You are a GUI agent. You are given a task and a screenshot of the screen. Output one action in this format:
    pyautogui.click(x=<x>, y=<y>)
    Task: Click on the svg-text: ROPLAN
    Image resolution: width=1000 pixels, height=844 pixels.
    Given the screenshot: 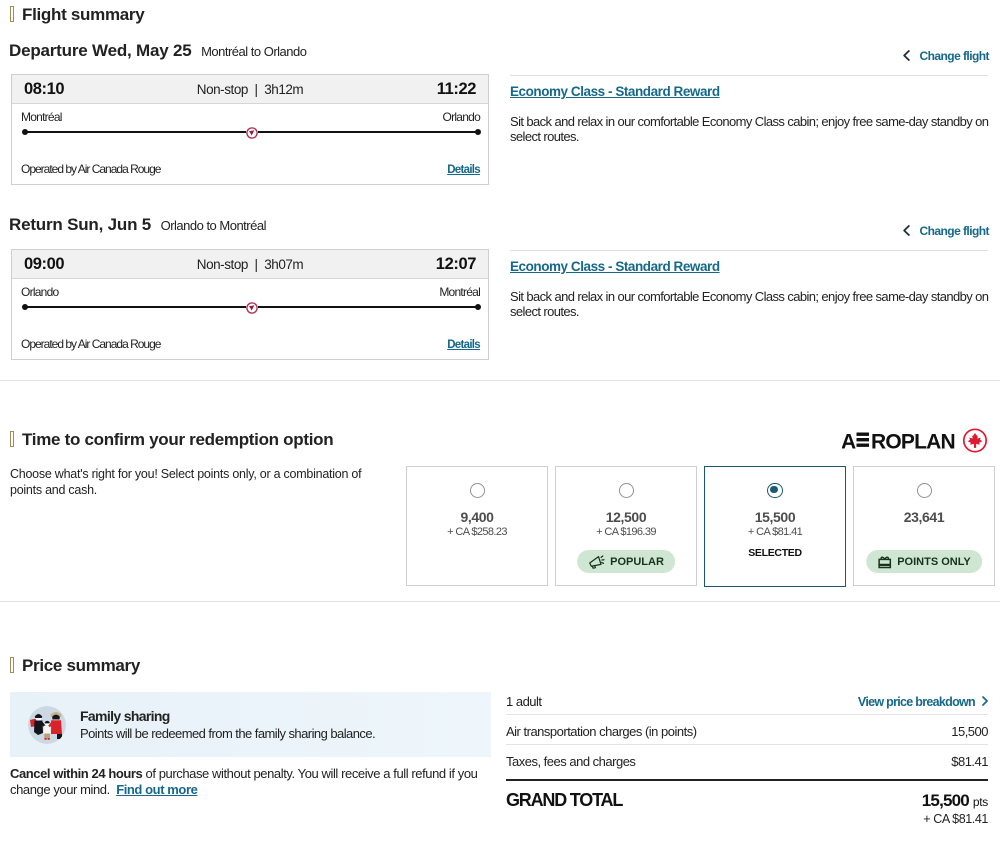 What is the action you would take?
    pyautogui.click(x=913, y=442)
    